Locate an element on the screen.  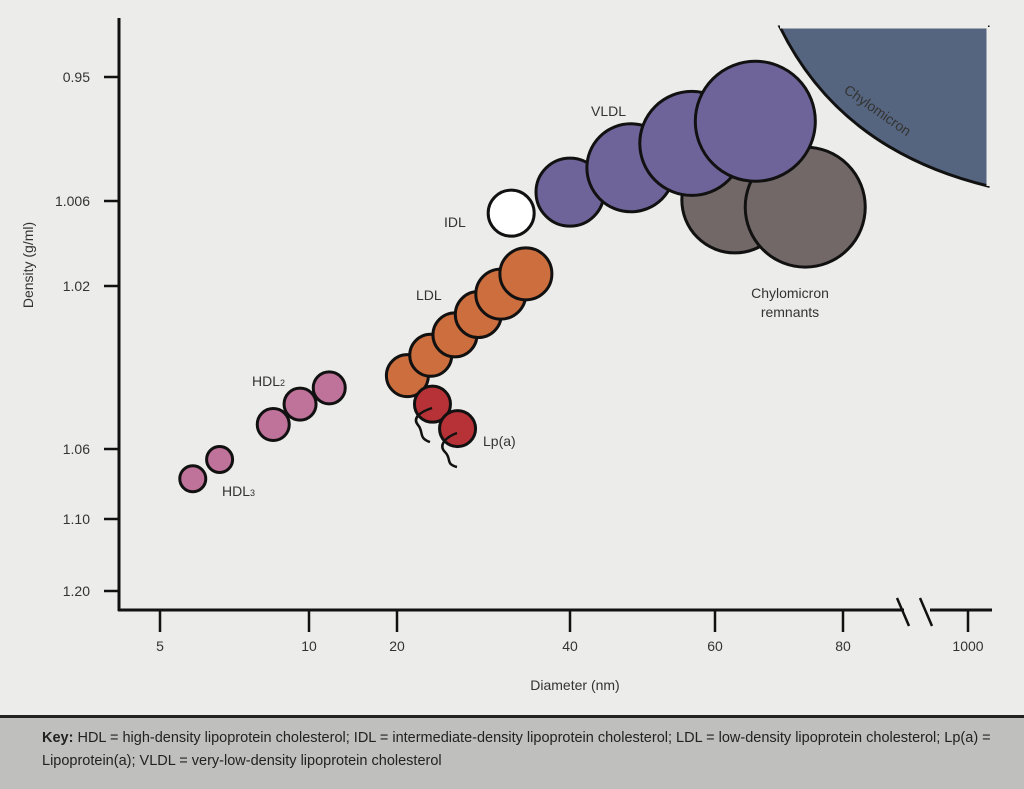
hdl3-label: HDL3 is located at coordinates (238, 491).